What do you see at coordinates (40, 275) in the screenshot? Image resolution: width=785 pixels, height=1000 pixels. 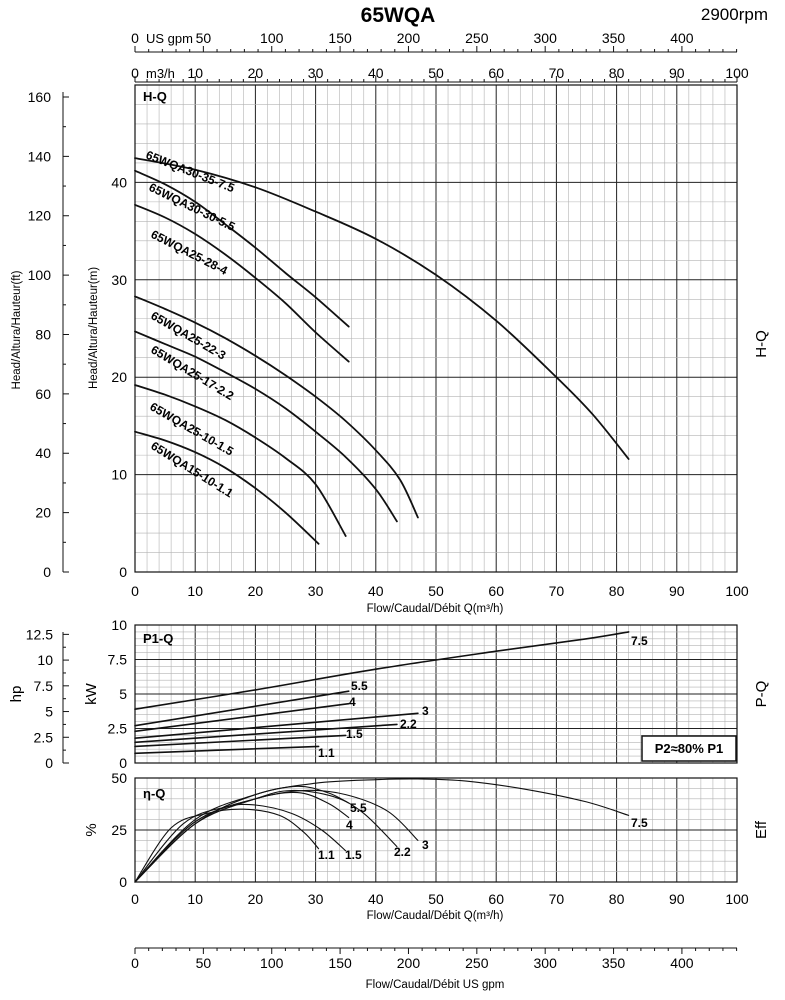 I see `hq-ft-tick-label: 100` at bounding box center [40, 275].